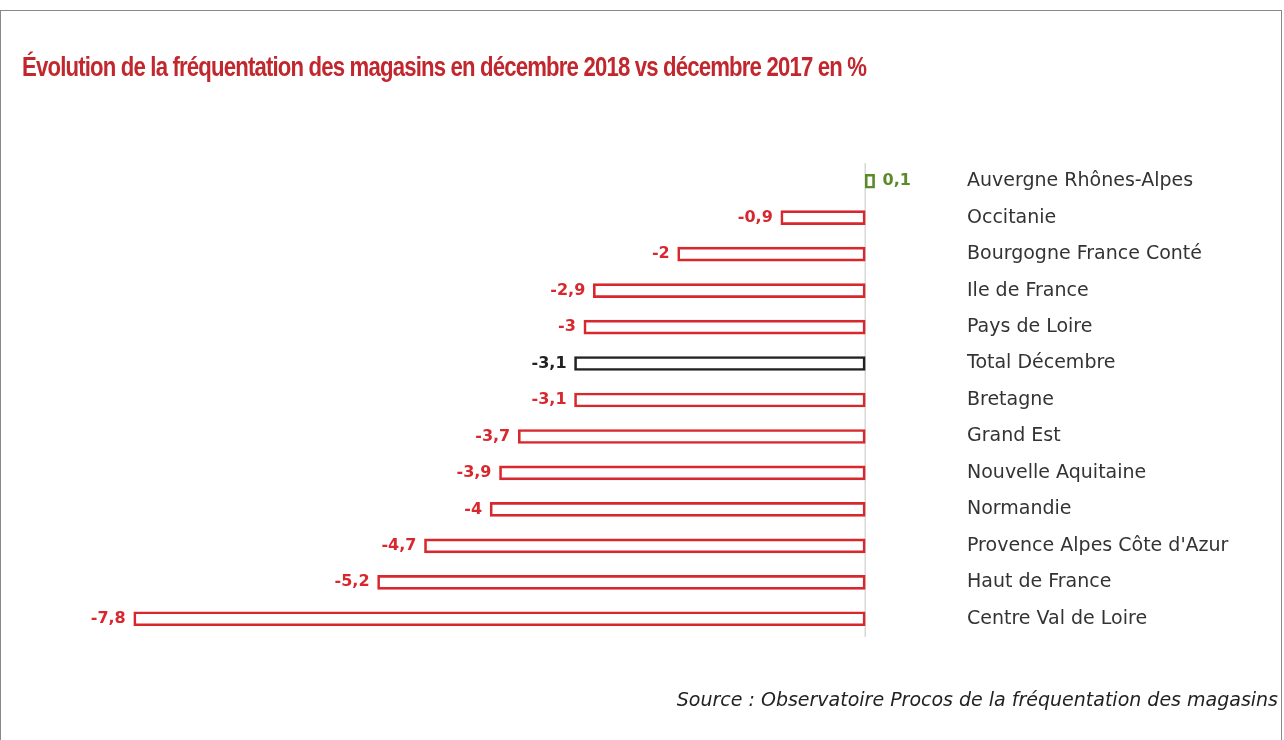  Describe the element at coordinates (1011, 397) in the screenshot. I see `y-tick-label: Bretagne` at that location.